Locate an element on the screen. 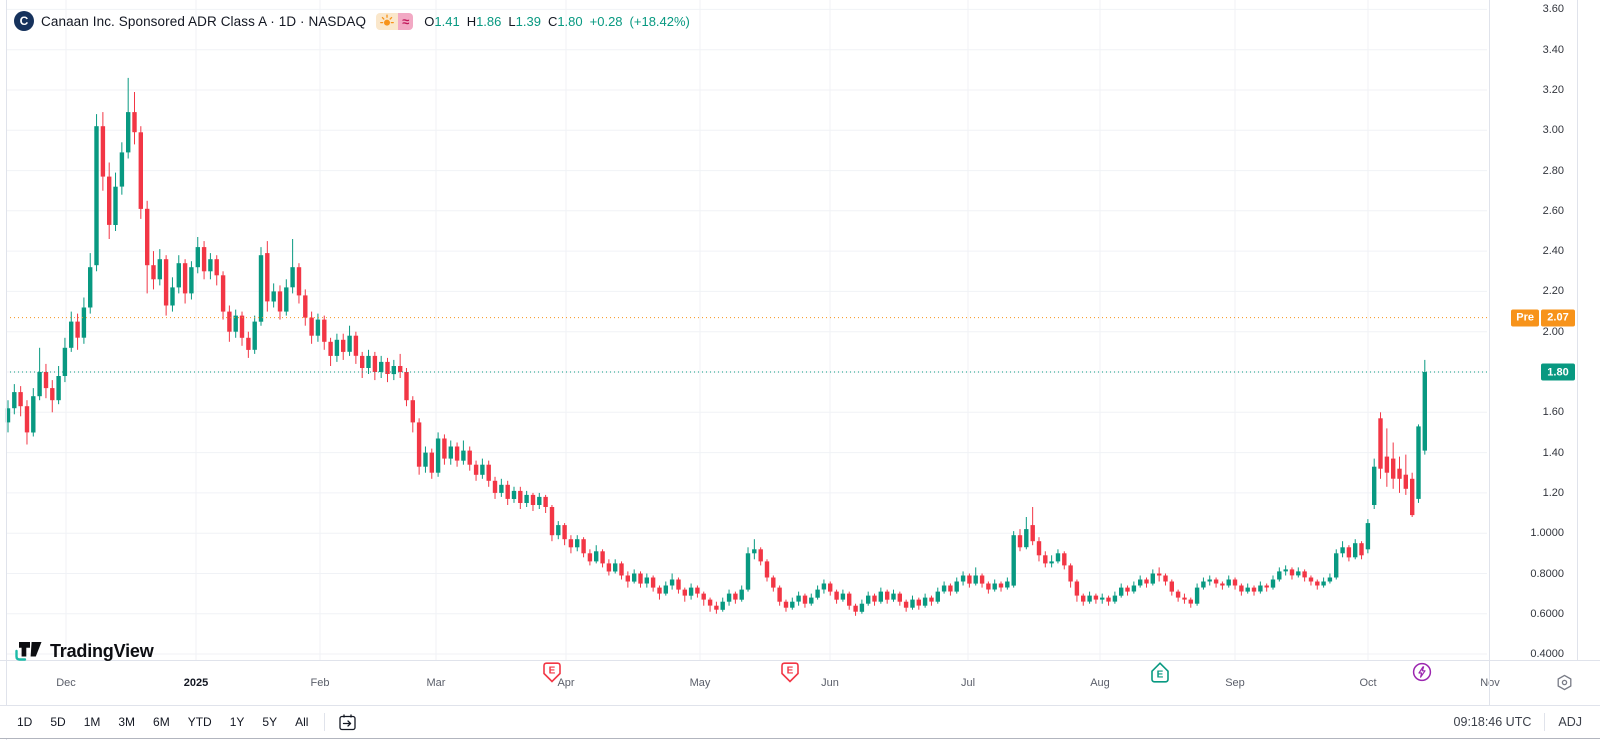 This screenshot has height=748, width=1600. time-axis-year-label: 2025 is located at coordinates (196, 683).